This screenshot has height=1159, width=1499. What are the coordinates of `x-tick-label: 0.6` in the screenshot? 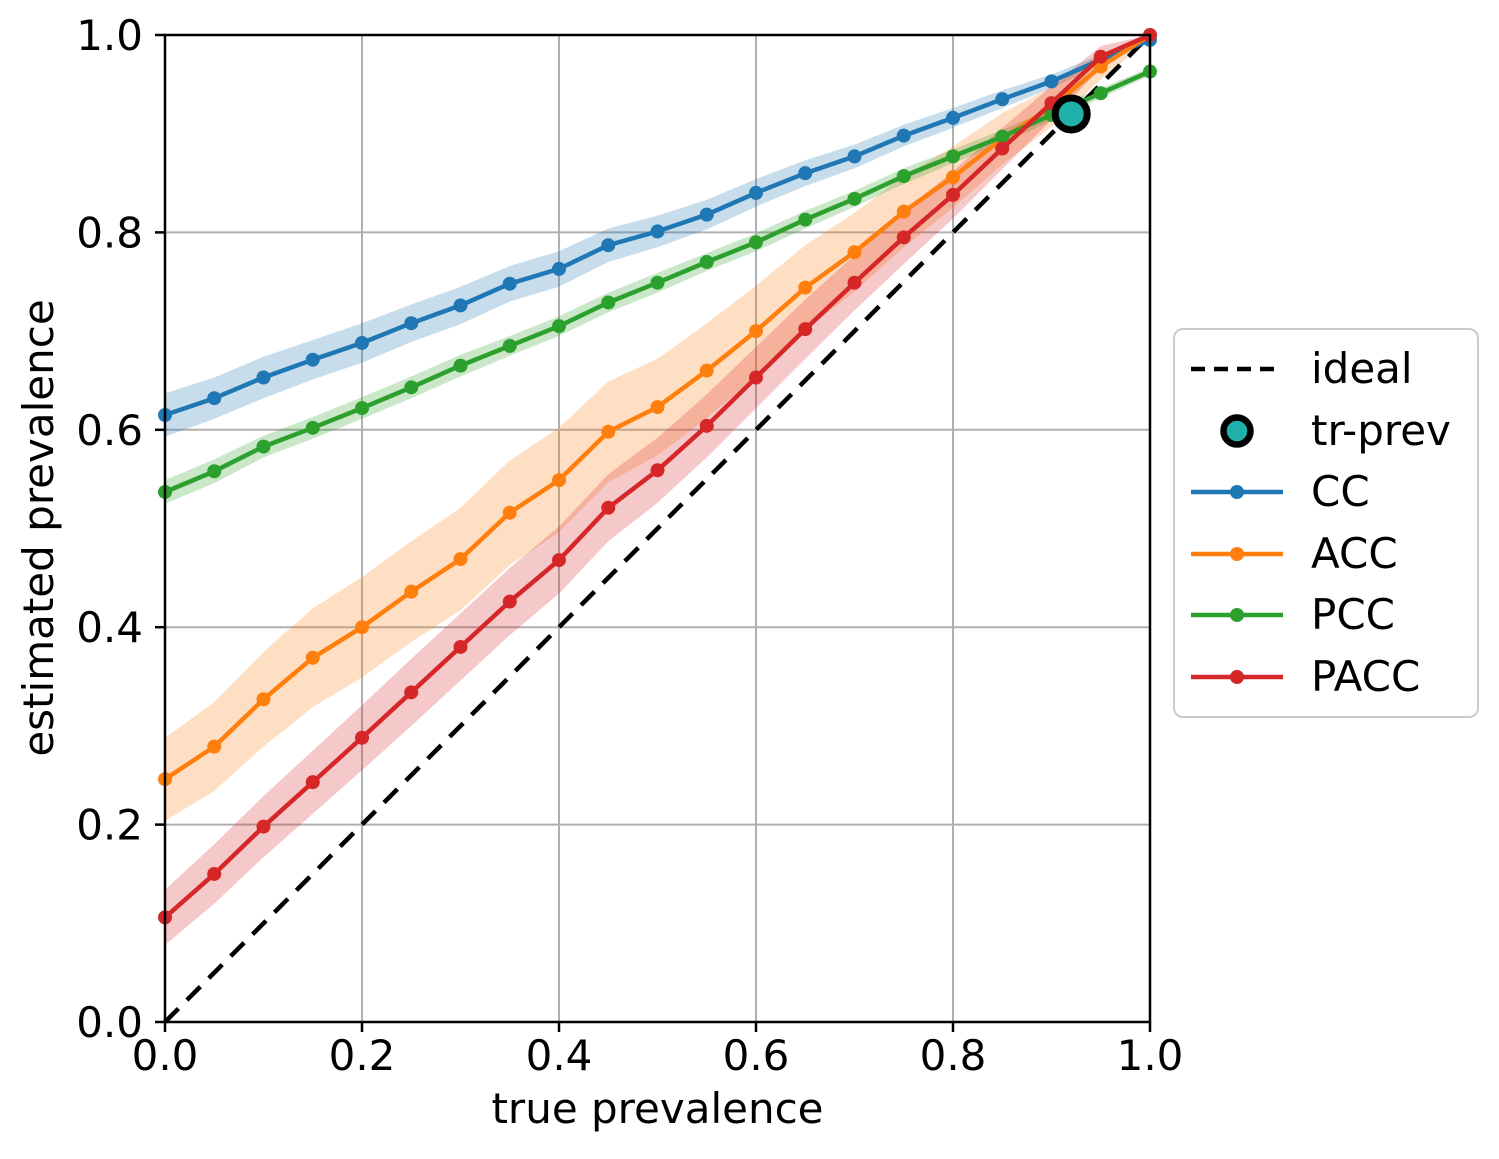 It's located at (756, 1055).